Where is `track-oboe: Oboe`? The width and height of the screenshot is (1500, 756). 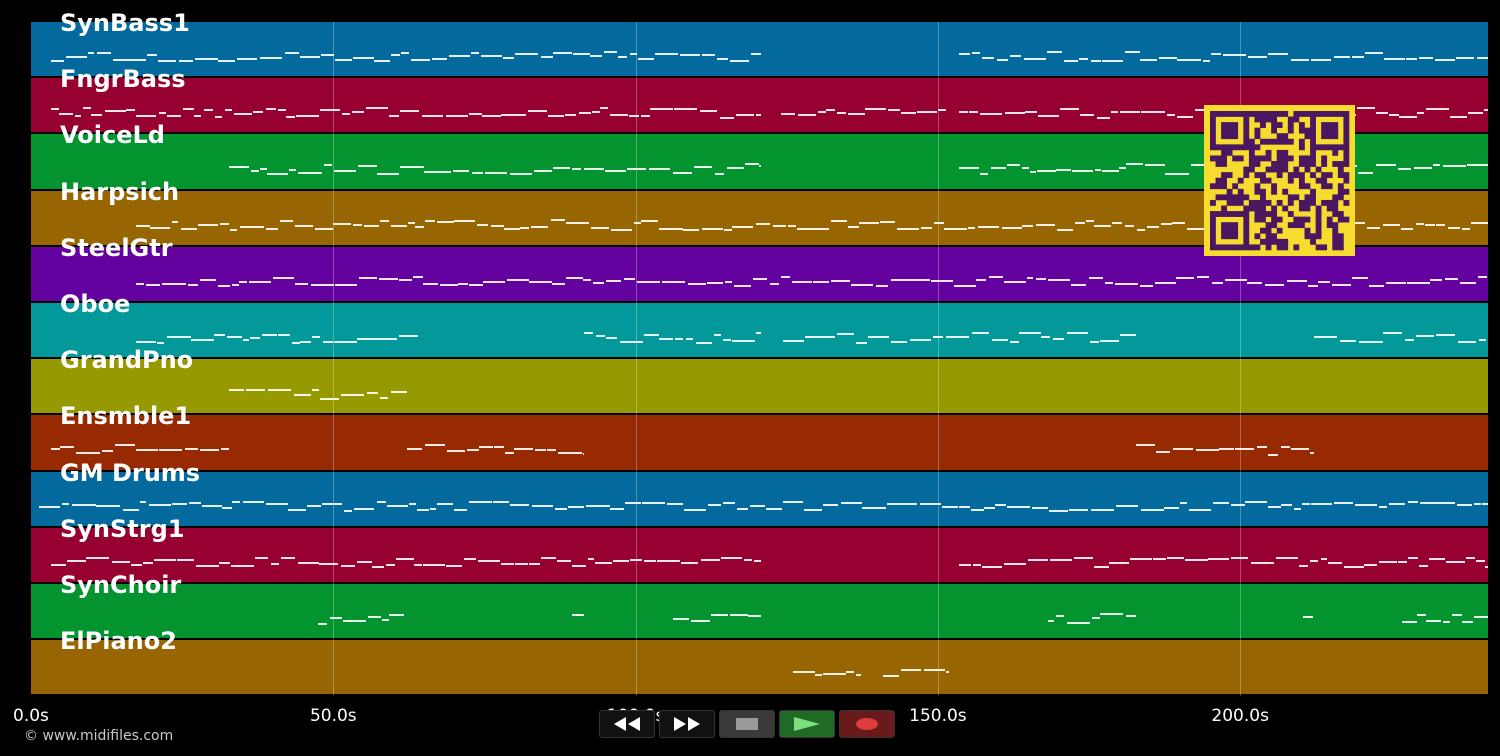 track-oboe: Oboe is located at coordinates (759, 325).